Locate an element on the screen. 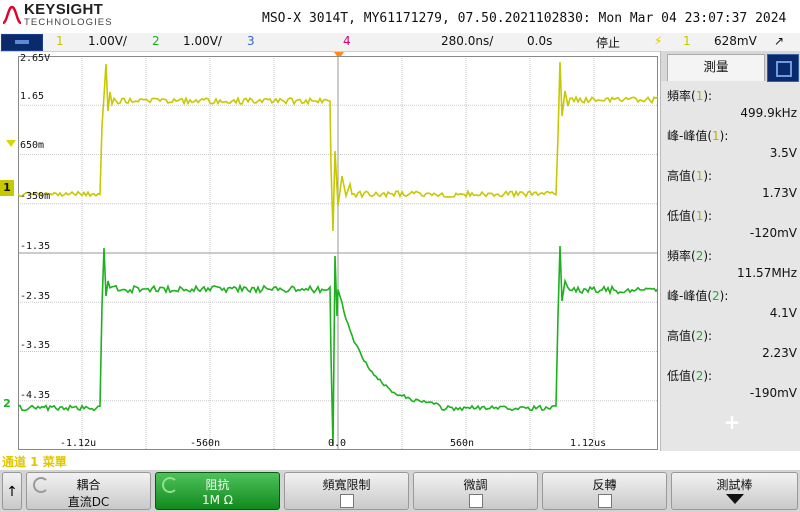 Image resolution: width=800 pixels, height=512 pixels. trigger-level-marker is located at coordinates (11, 143).